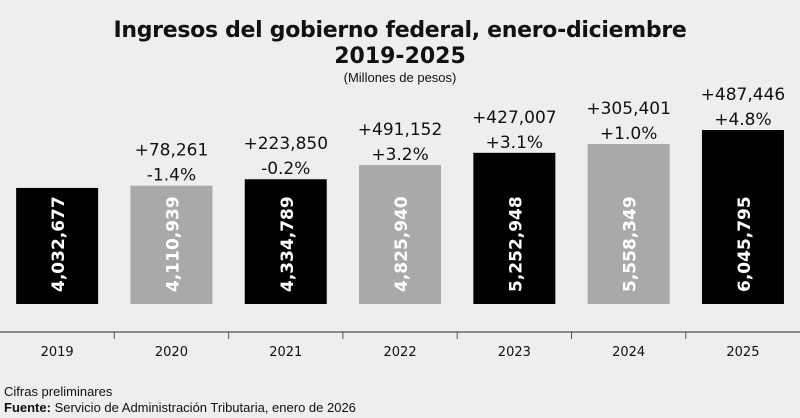 The image size is (800, 418). What do you see at coordinates (400, 56) in the screenshot?
I see `chart-subtitle: 2019-2025` at bounding box center [400, 56].